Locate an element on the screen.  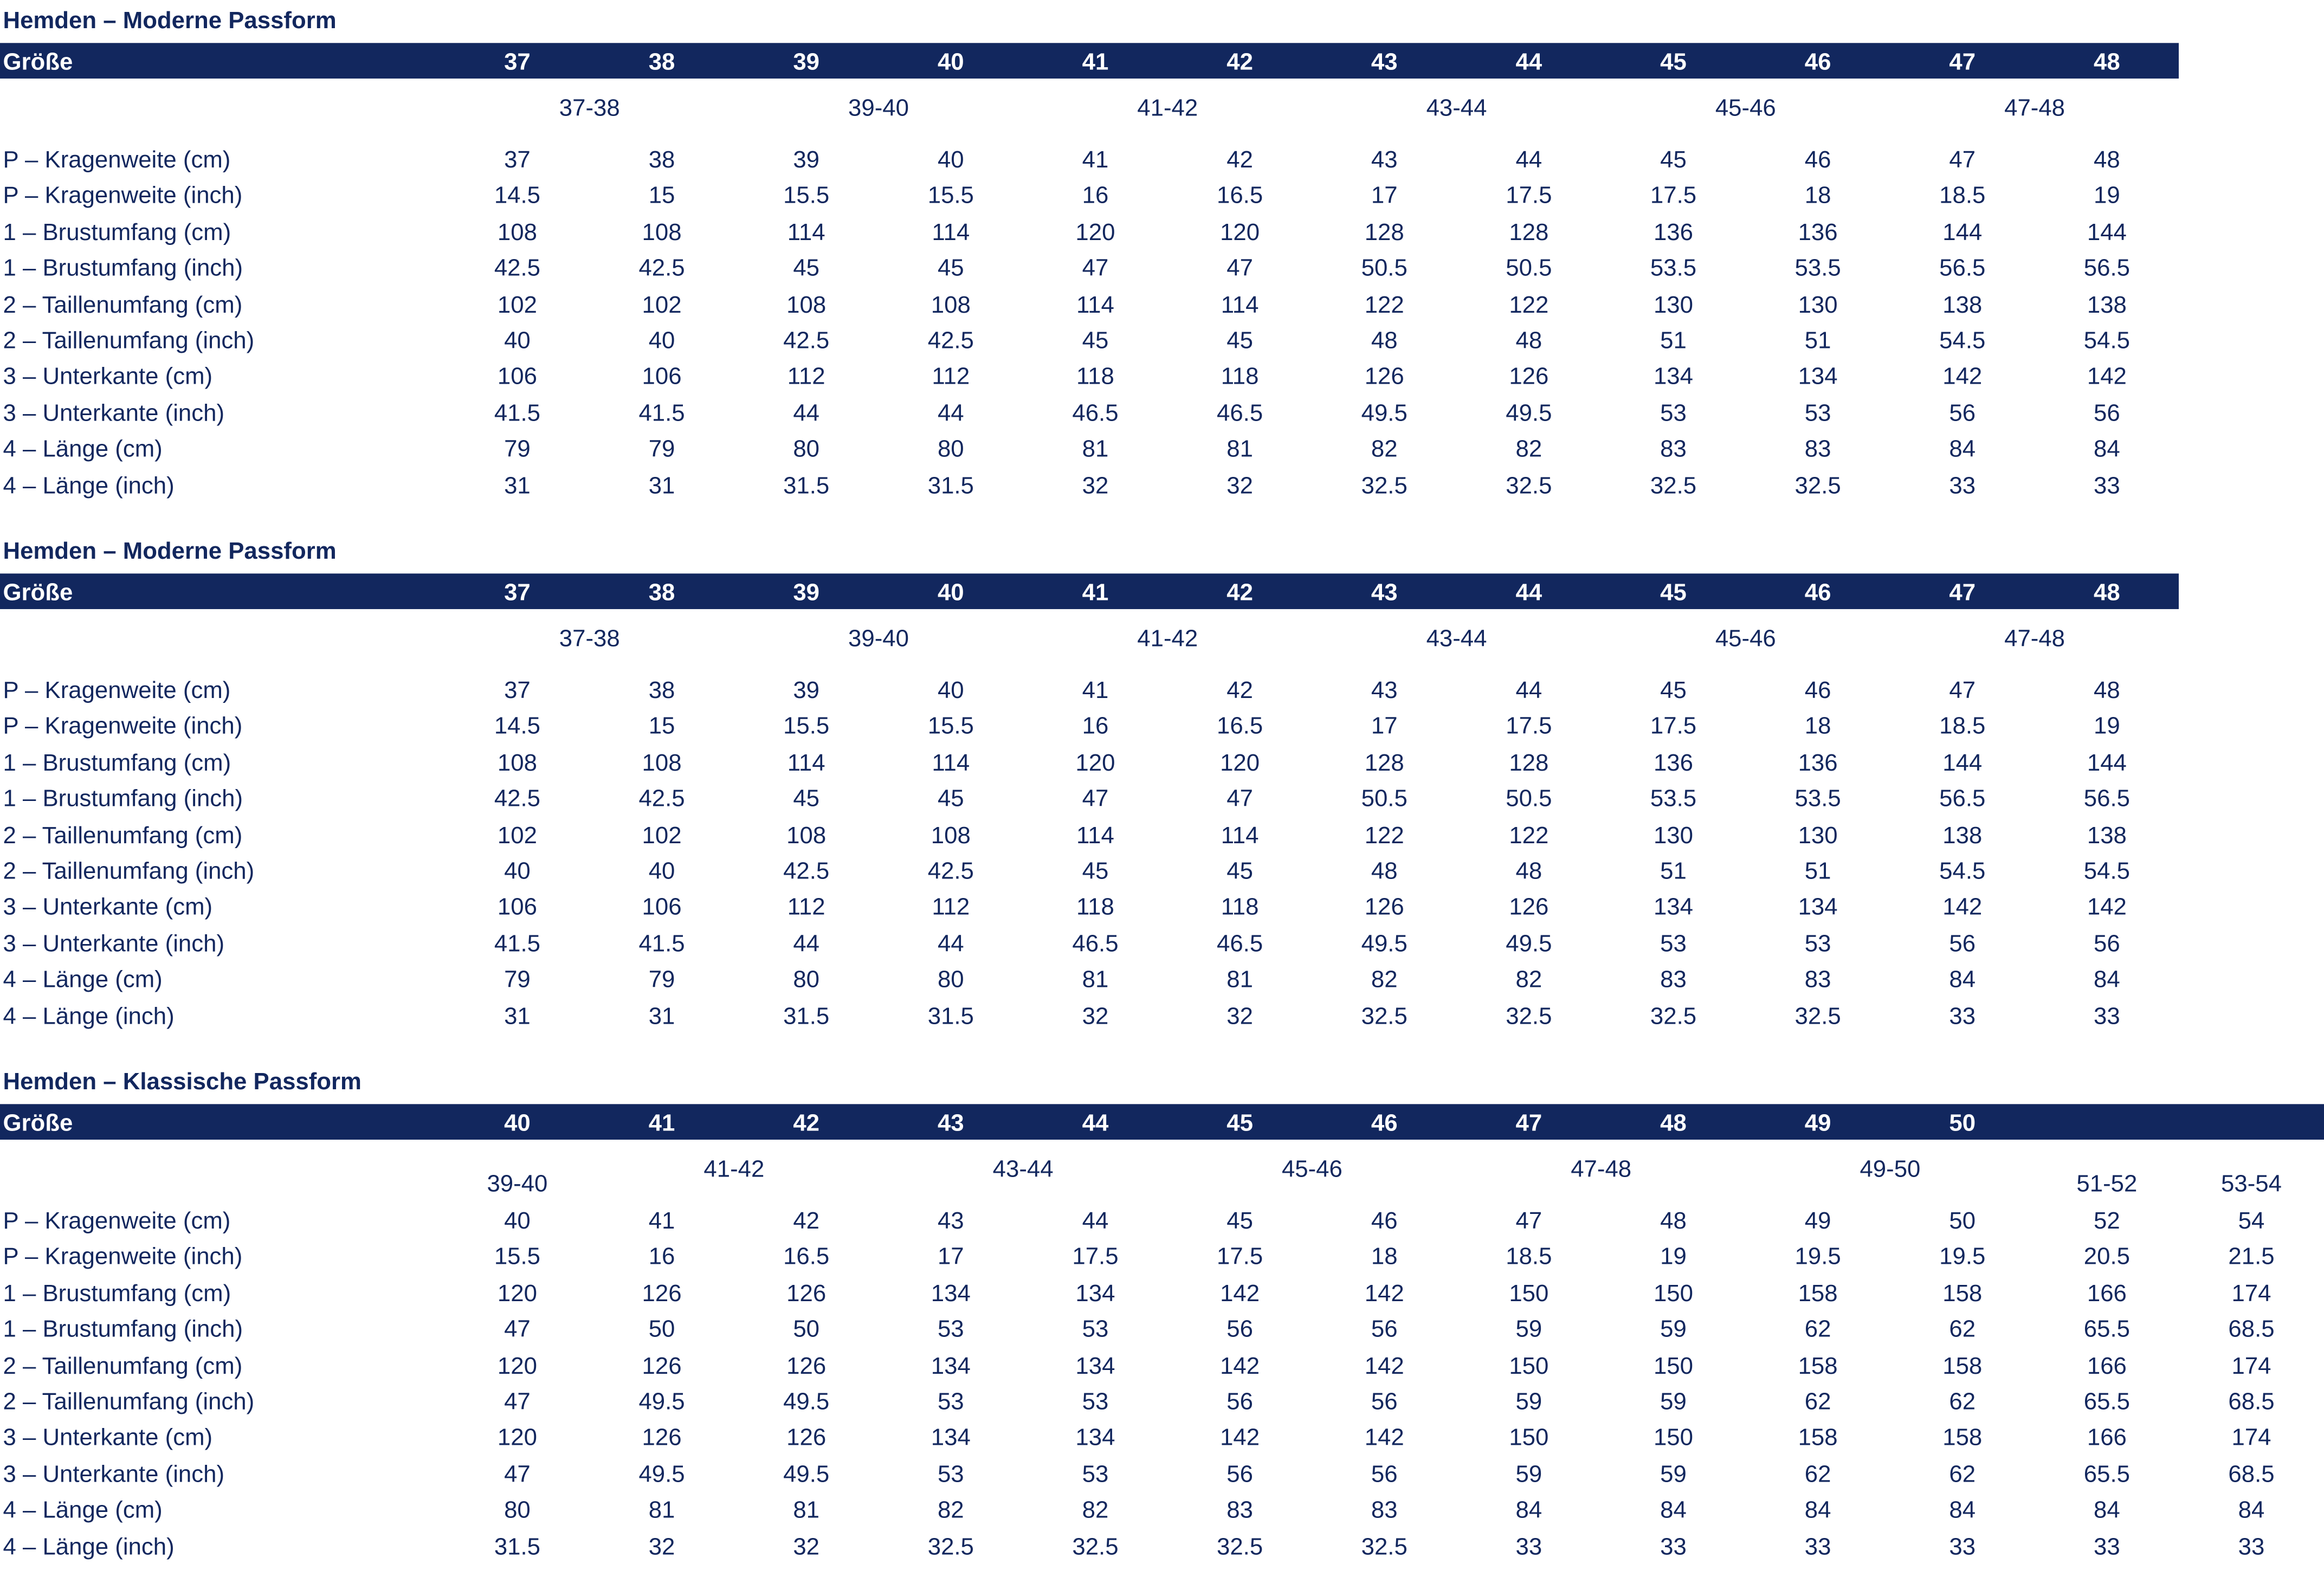
table-cell: 112 is located at coordinates (806, 908).